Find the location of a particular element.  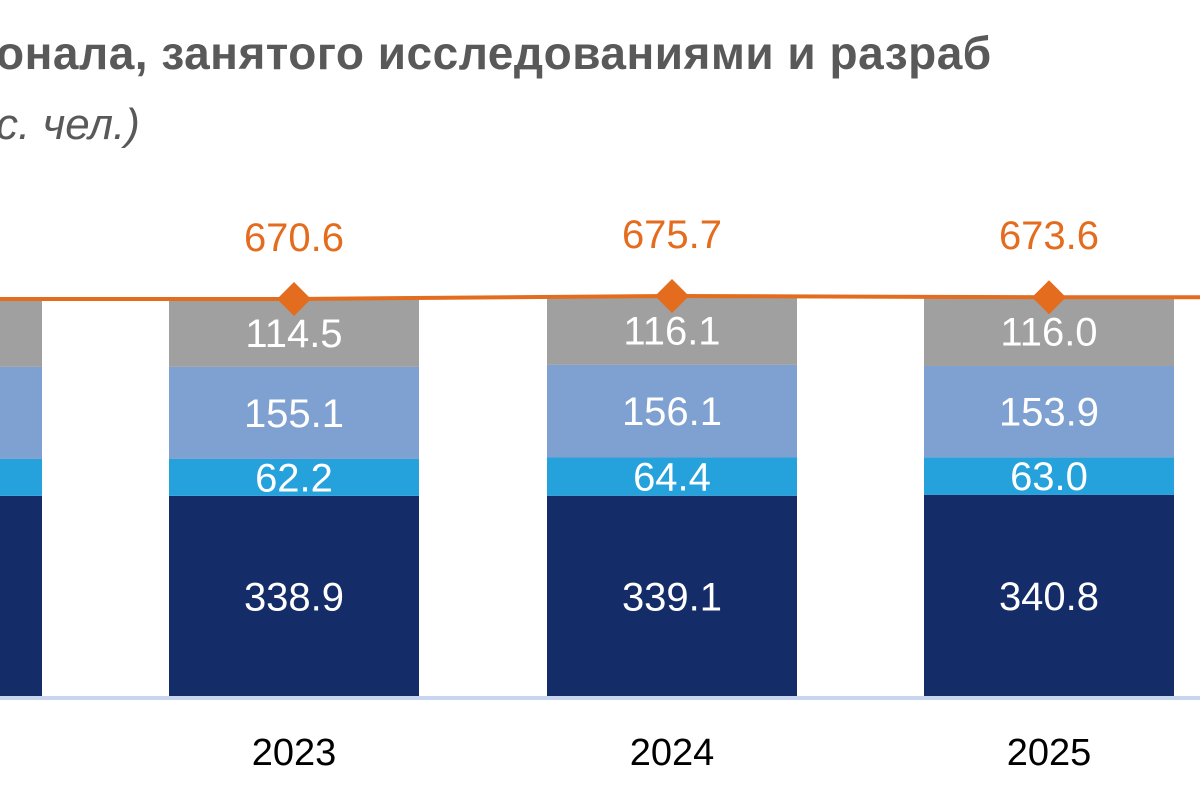

segment-value-label: 338.9 is located at coordinates (294, 597).